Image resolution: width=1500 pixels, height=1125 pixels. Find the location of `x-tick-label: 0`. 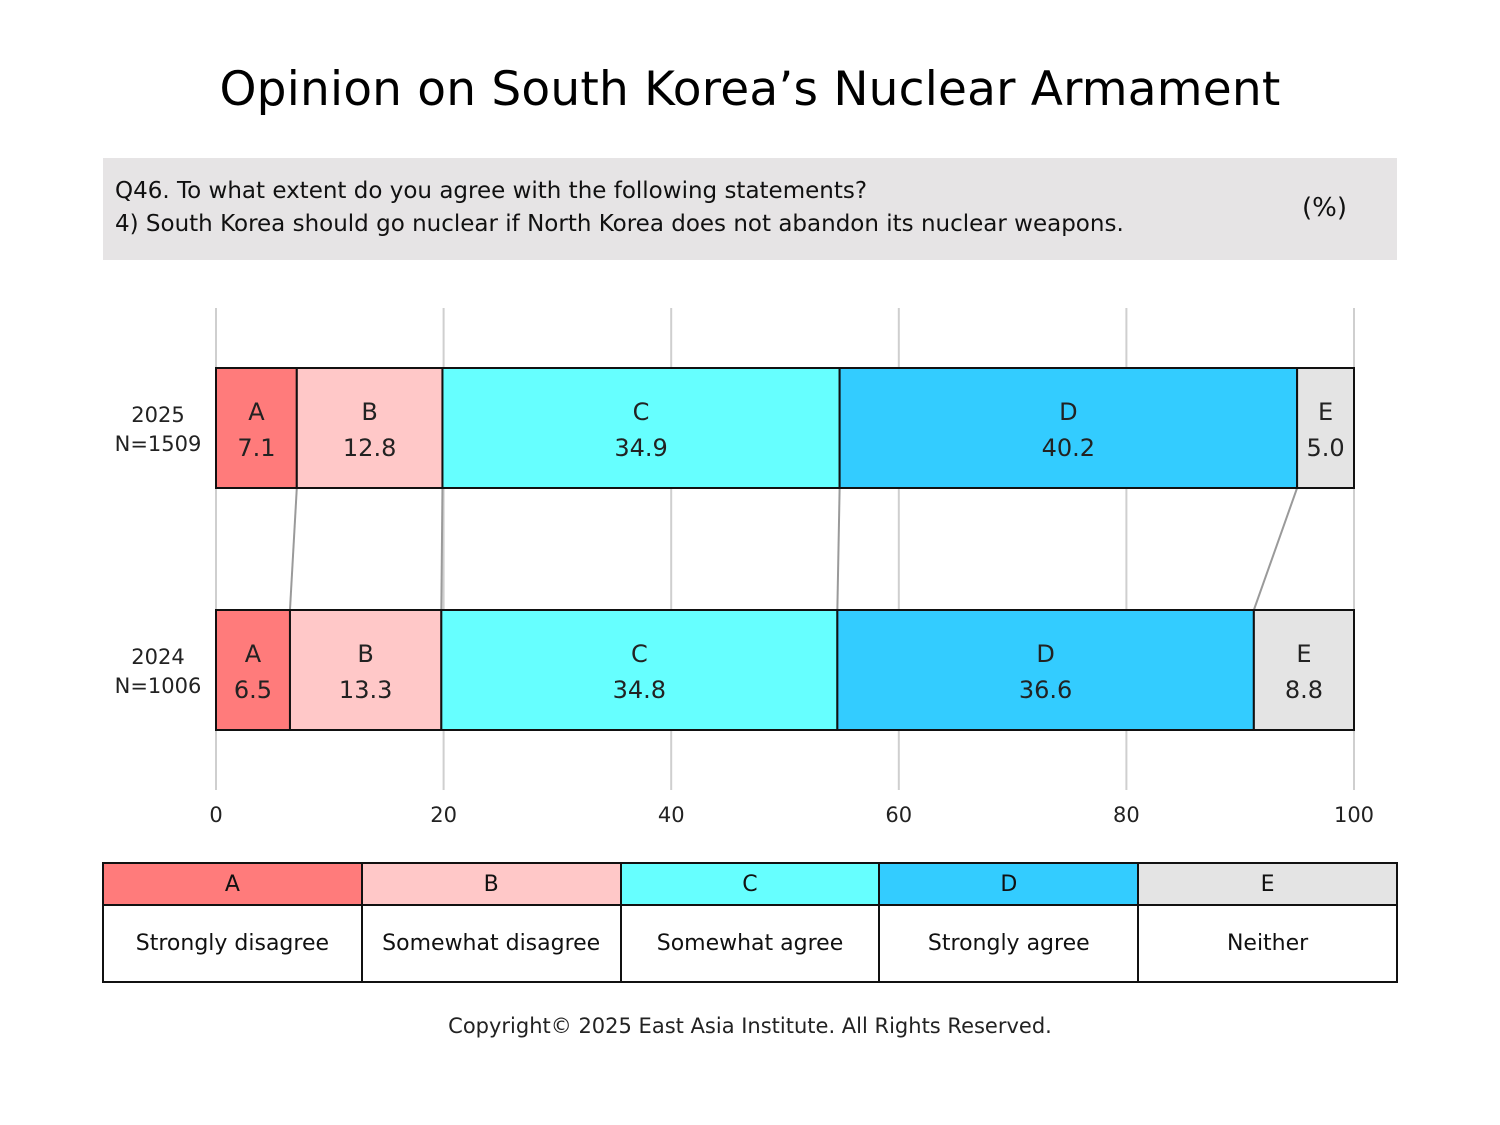

x-tick-label: 0 is located at coordinates (215, 815).